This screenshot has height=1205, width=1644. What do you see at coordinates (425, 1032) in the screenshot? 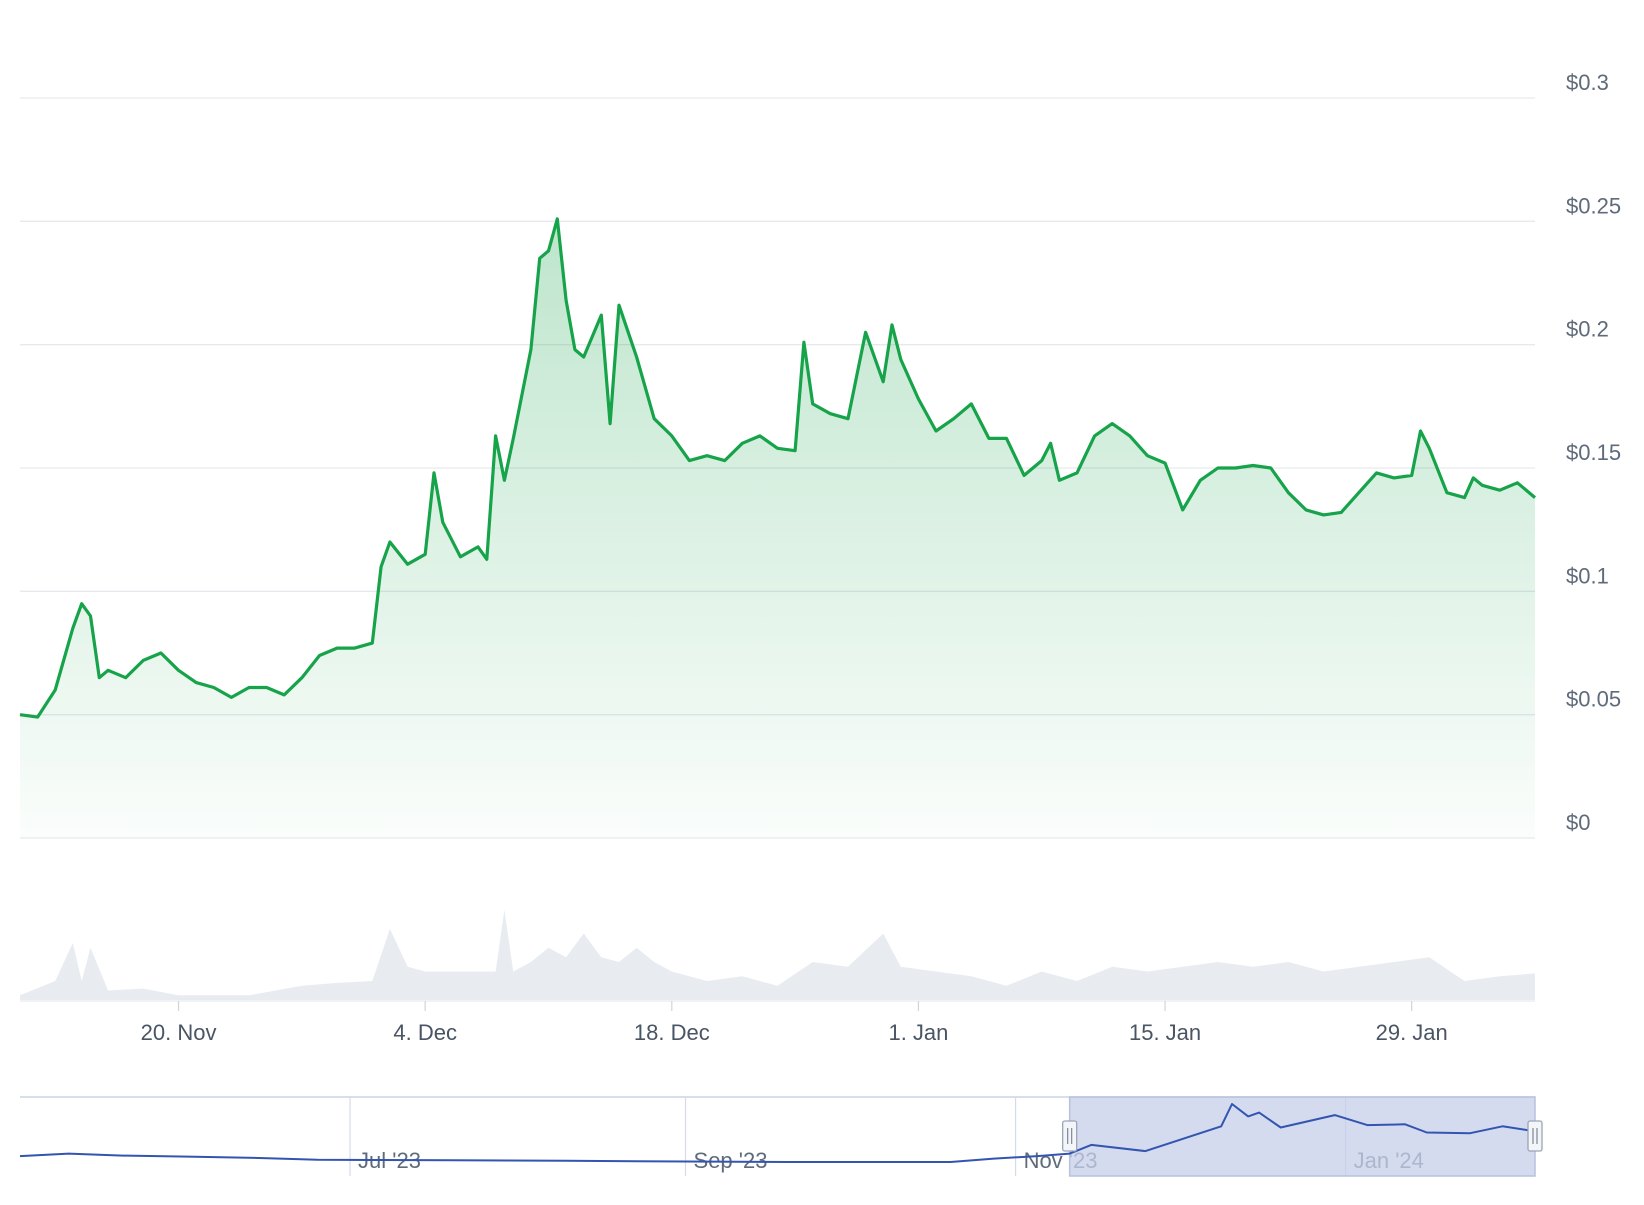
I see `x-tick-label: 4. Dec` at bounding box center [425, 1032].